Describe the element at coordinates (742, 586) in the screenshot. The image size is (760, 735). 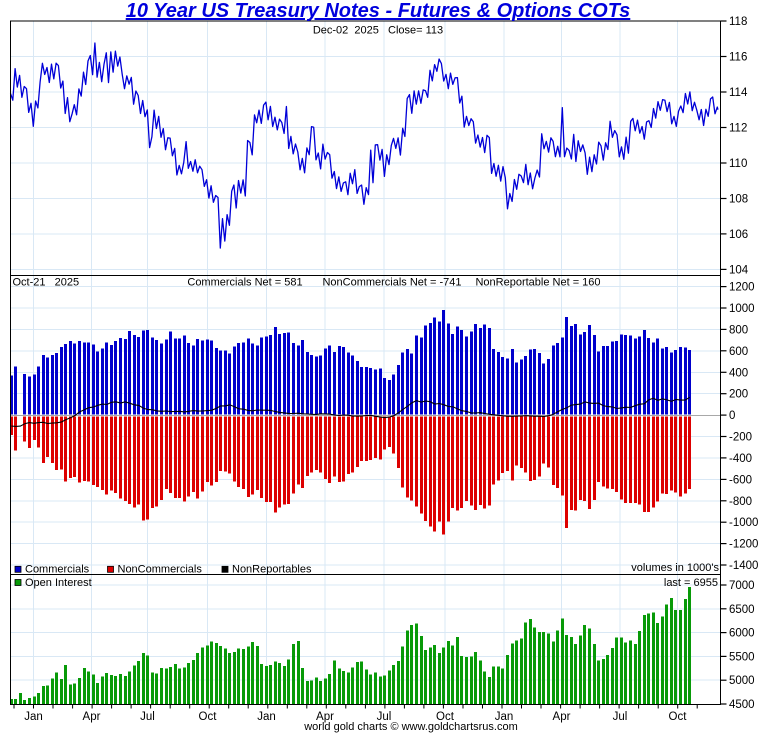
I see `svg-text: 7000` at that location.